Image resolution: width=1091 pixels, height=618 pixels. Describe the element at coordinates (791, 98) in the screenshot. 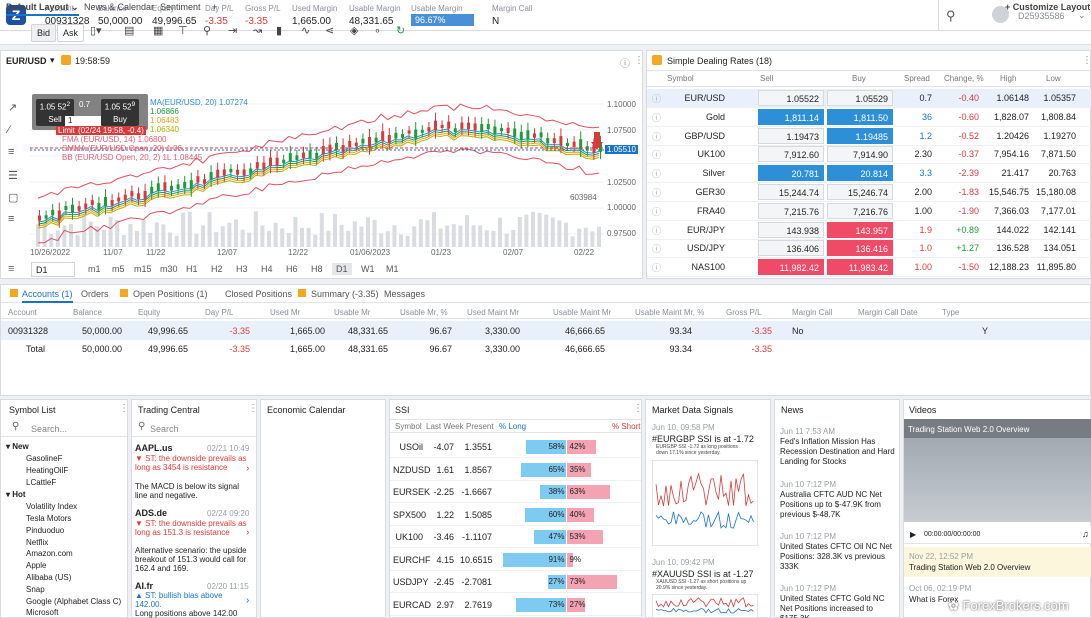

I see `sell-price-button: 1.05522` at that location.